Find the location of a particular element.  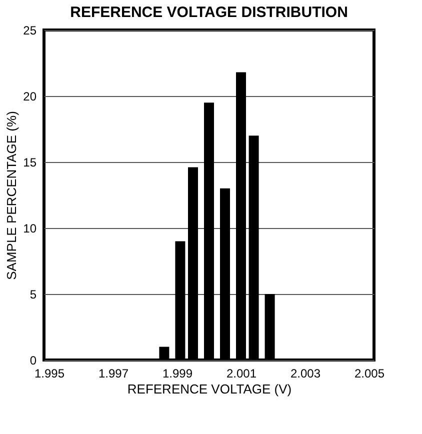

y-tick-label: 5 is located at coordinates (33, 295).